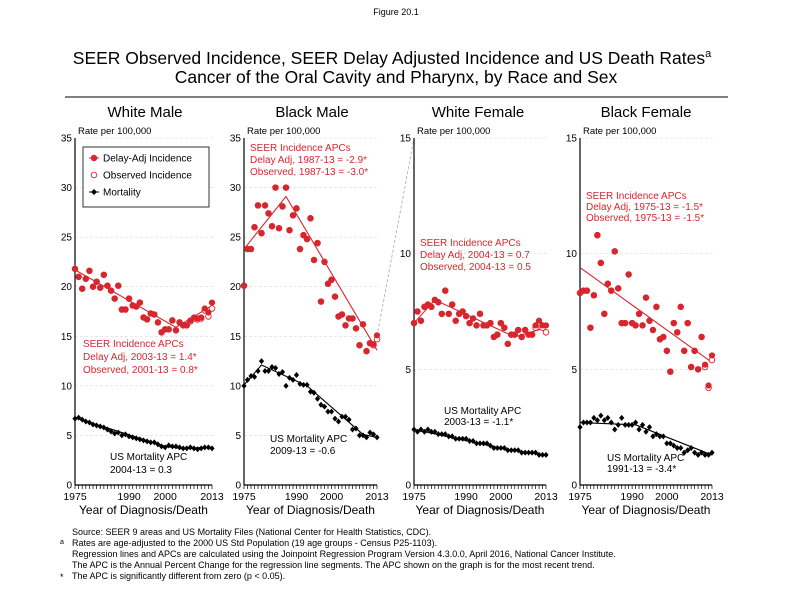 This screenshot has width=792, height=612. Describe the element at coordinates (475, 267) in the screenshot. I see `incidence-apc-text: Observed, 2004-13 = 0.5` at that location.